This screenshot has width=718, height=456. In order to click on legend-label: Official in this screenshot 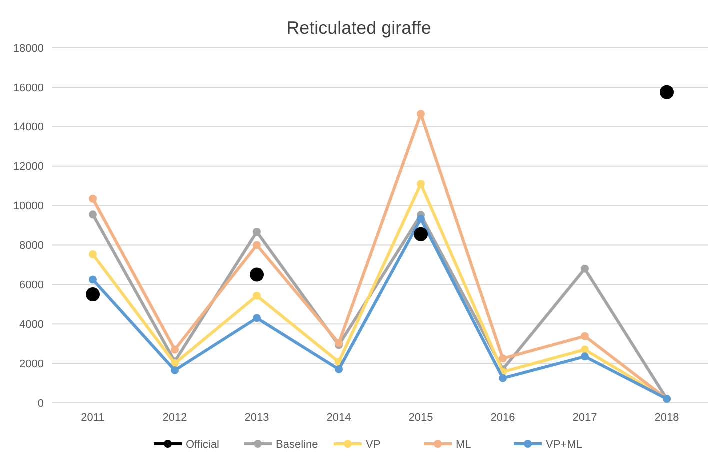, I will do `click(203, 444)`.